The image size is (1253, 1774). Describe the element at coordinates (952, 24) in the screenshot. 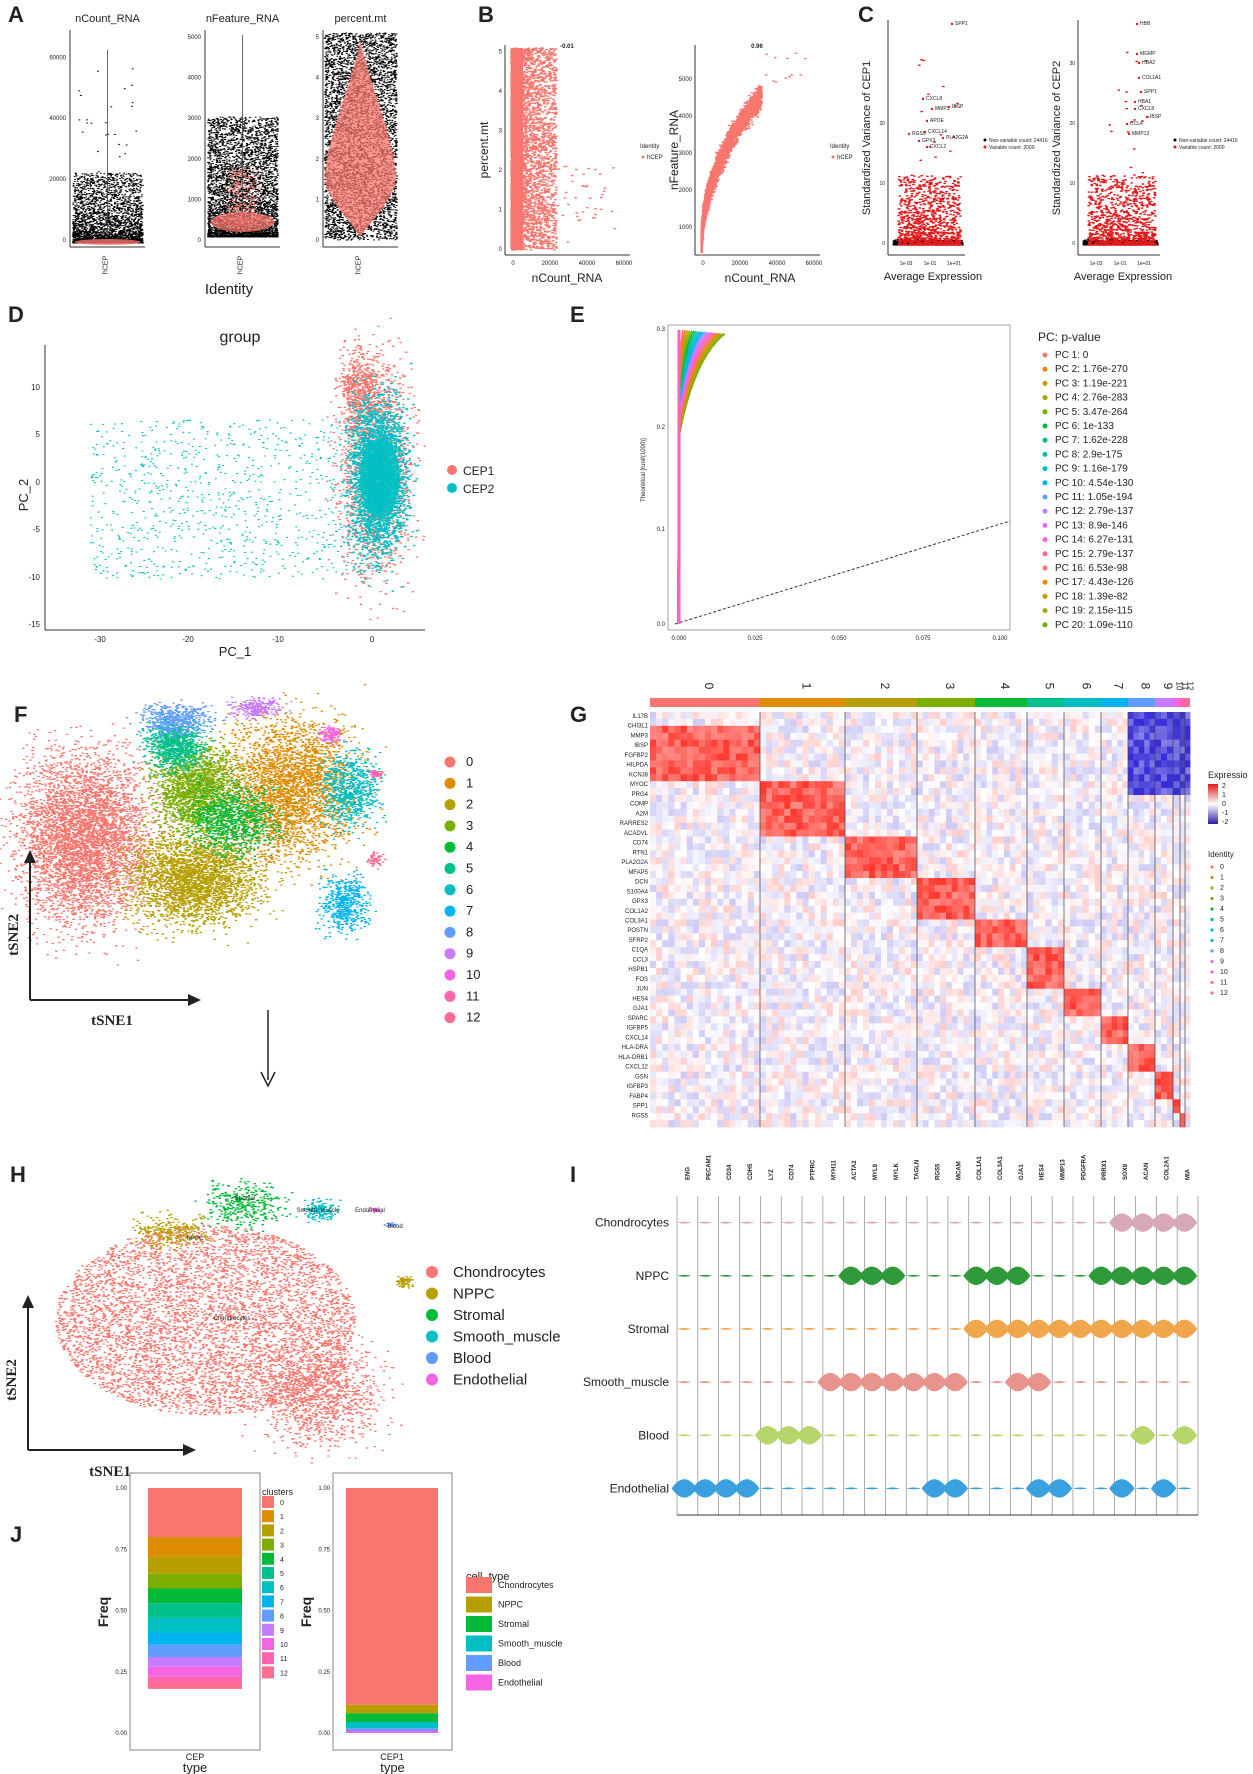

I see `labeled-gene-point` at that location.